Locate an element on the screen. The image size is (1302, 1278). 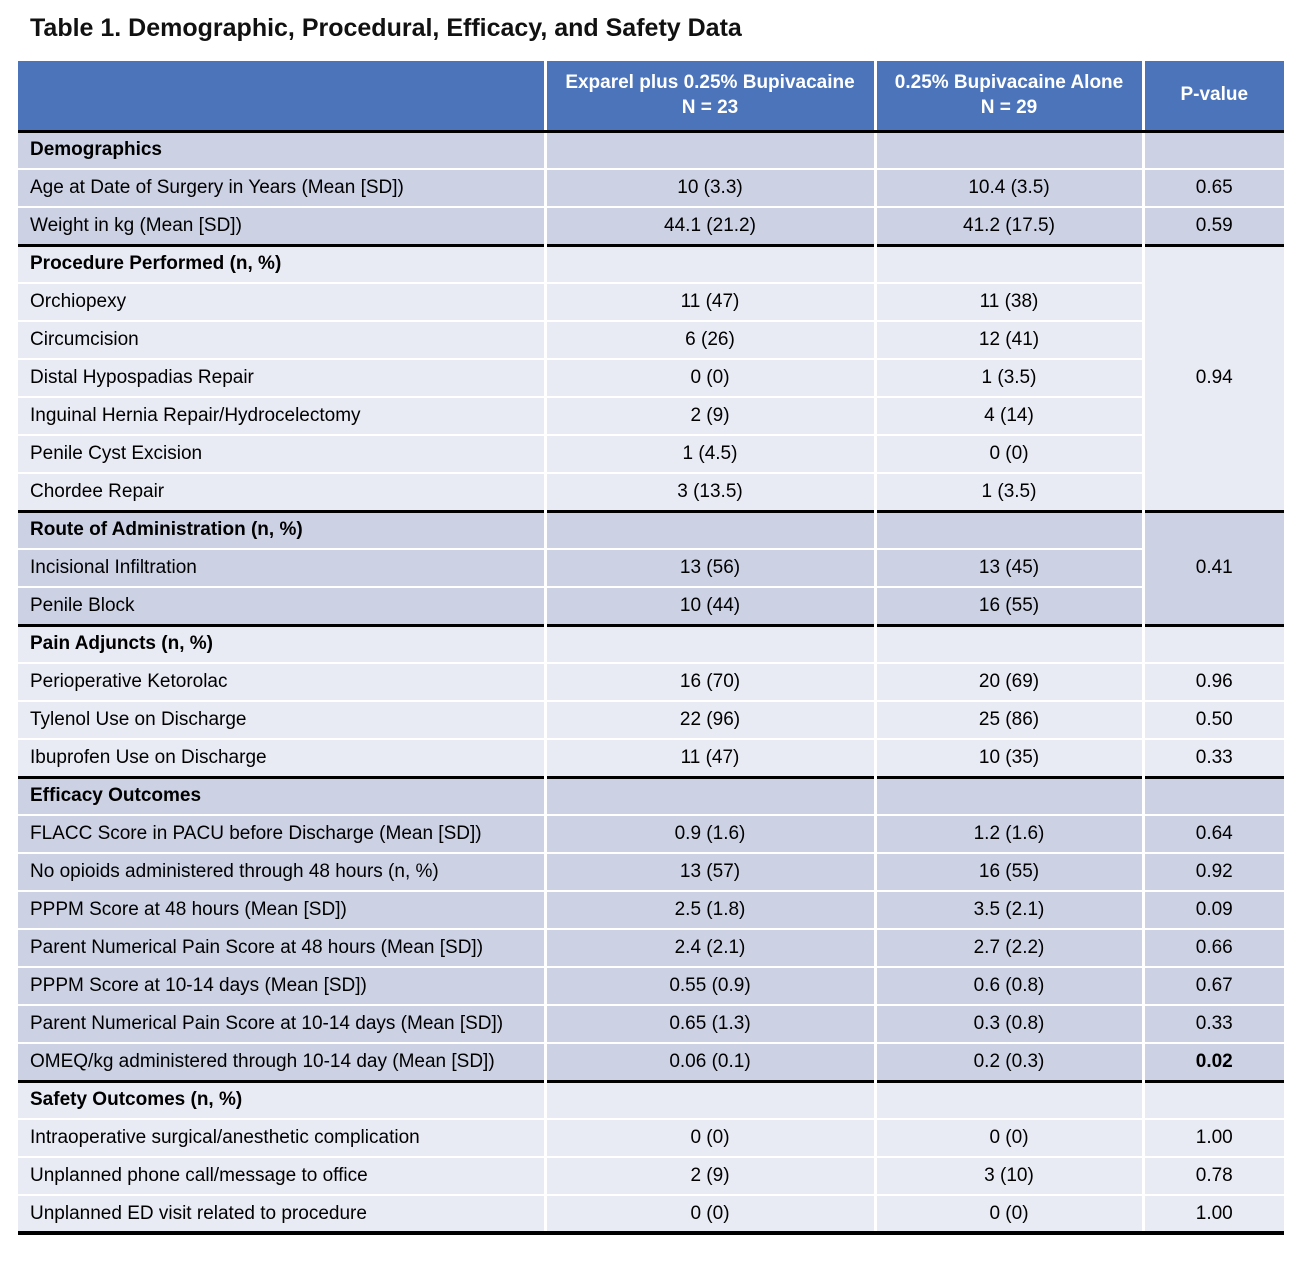
group2-value-cell: 41.2 (17.5) is located at coordinates (1009, 226).